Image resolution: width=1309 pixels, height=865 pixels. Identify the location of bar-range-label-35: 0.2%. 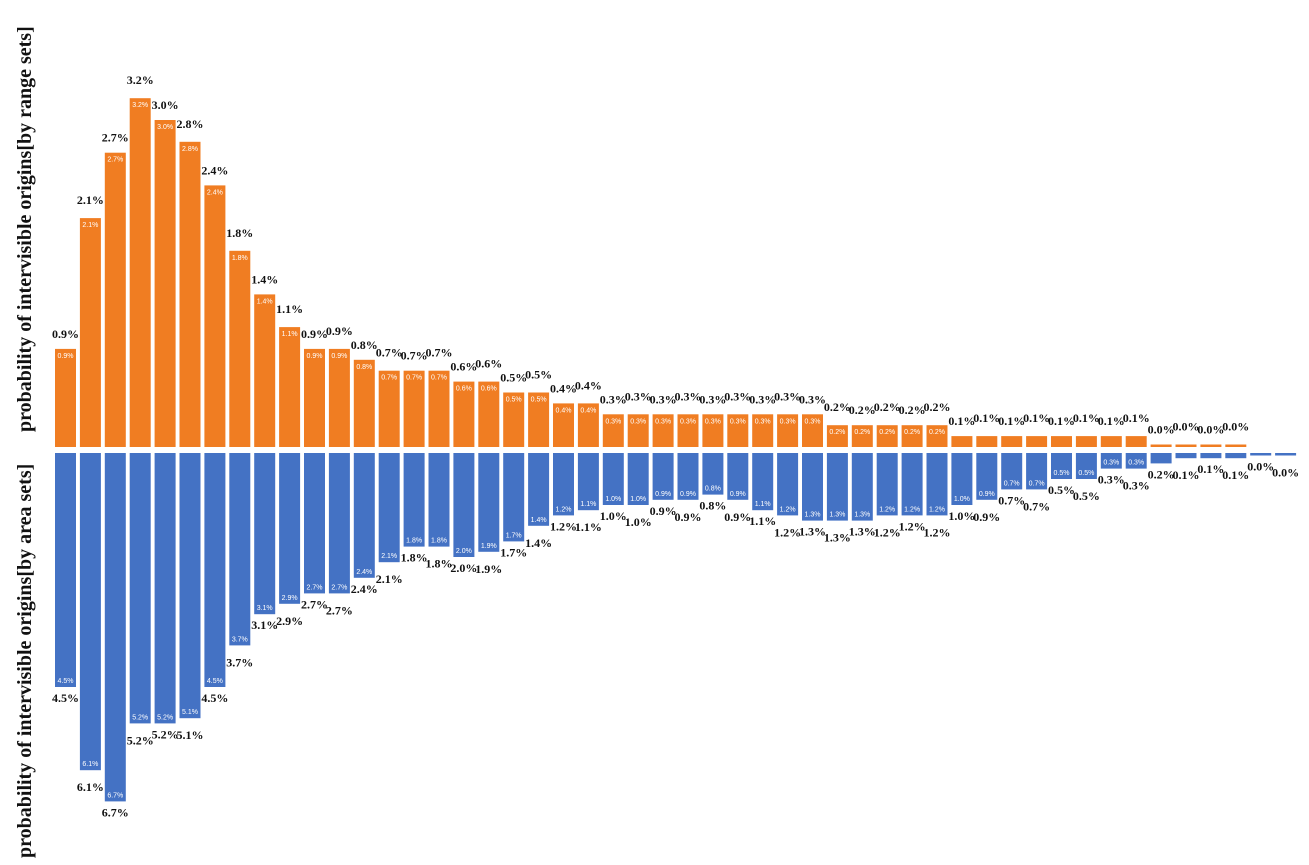
(937, 407).